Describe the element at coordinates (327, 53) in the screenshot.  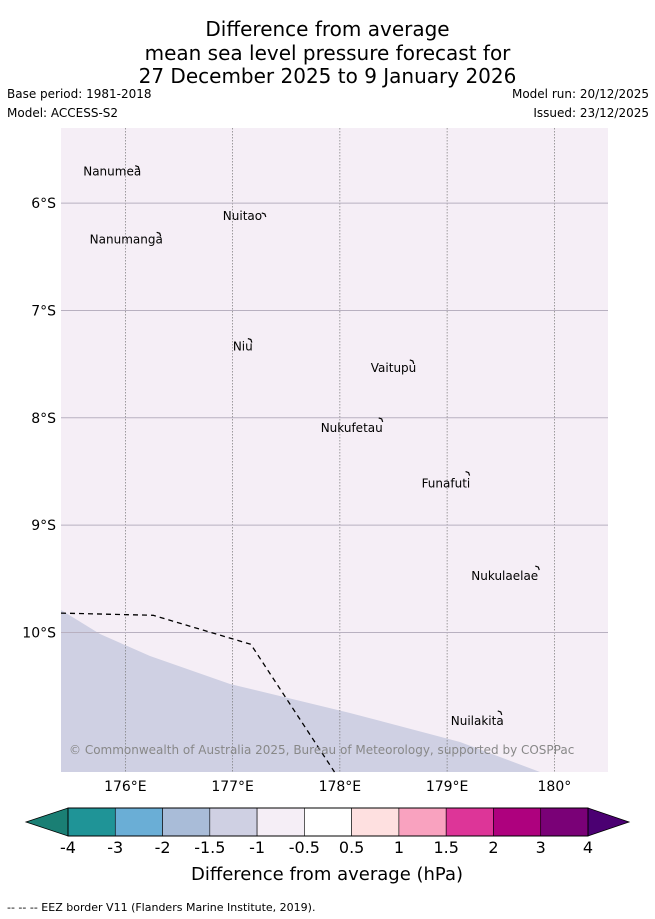
I see `title-line-2: mean sea level pressure forecast for` at that location.